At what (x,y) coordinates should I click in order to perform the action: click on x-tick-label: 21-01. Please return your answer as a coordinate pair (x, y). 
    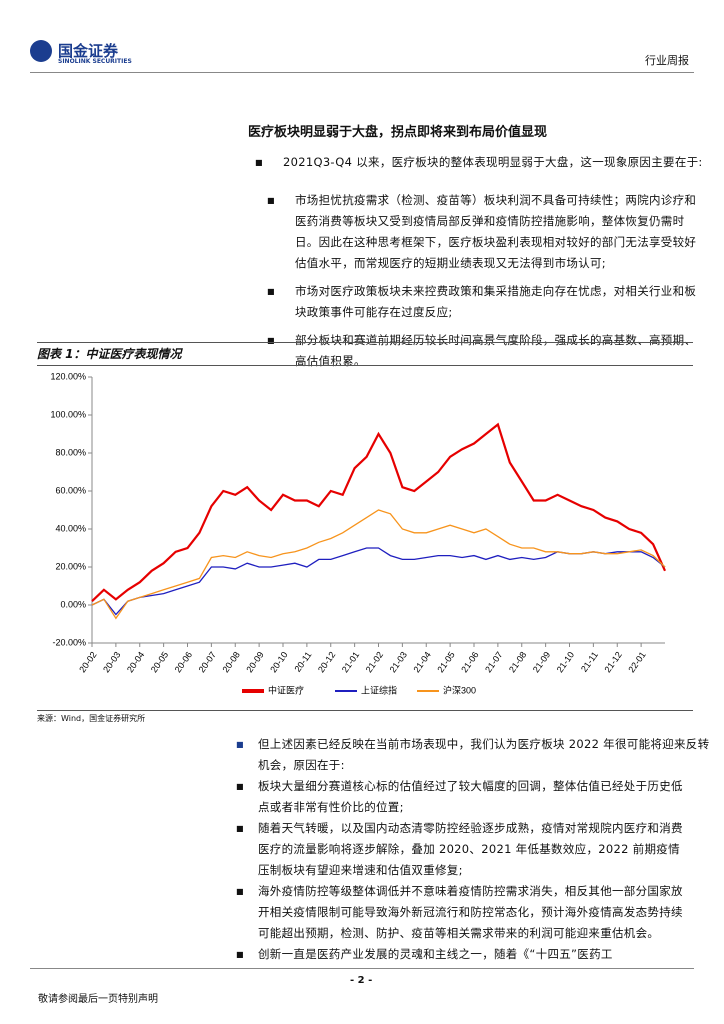
    Looking at the image, I should click on (350, 662).